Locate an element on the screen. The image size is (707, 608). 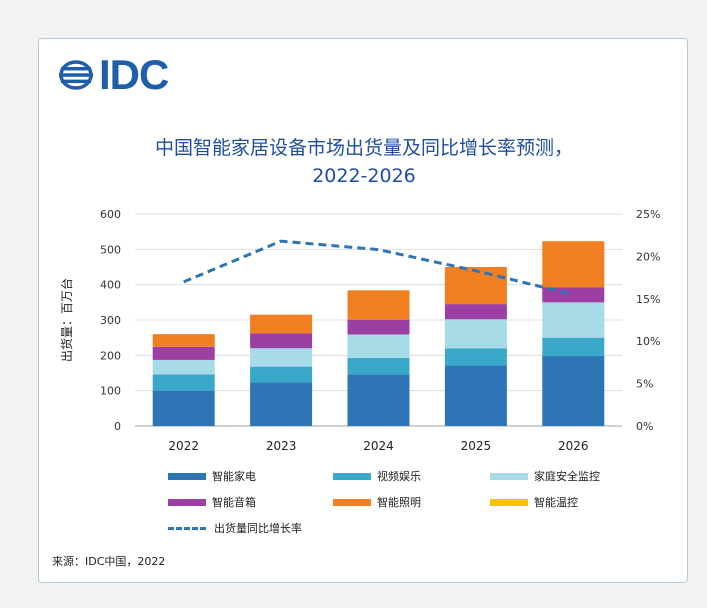
legend-item: 智能照明 is located at coordinates (377, 502).